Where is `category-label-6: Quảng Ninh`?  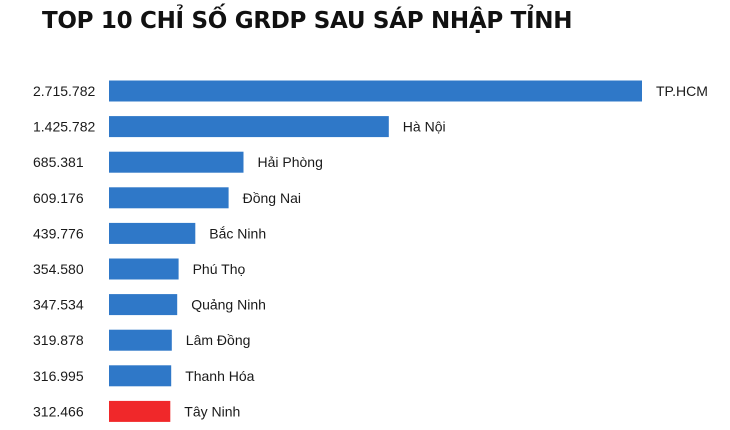 category-label-6: Quảng Ninh is located at coordinates (228, 305).